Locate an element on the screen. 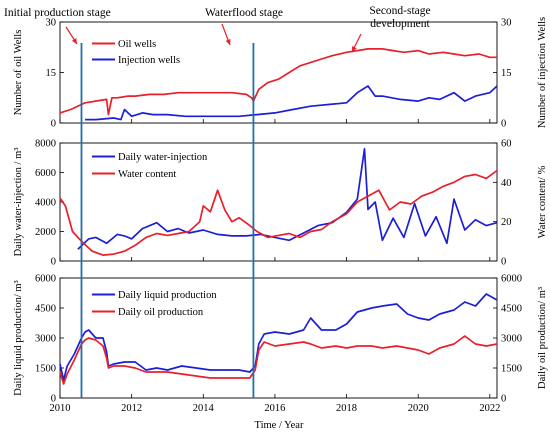  stage2-label: Waterflood stage is located at coordinates (244, 13).